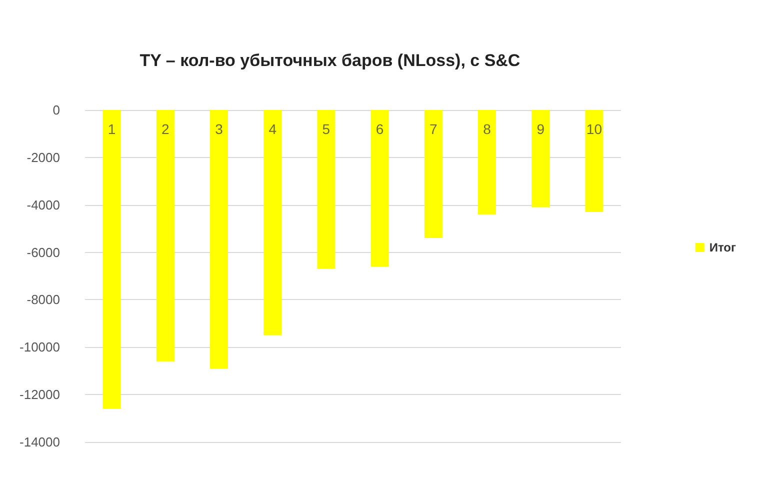 This screenshot has height=495, width=761. I want to click on y-tick-label: -8000, so click(43, 300).